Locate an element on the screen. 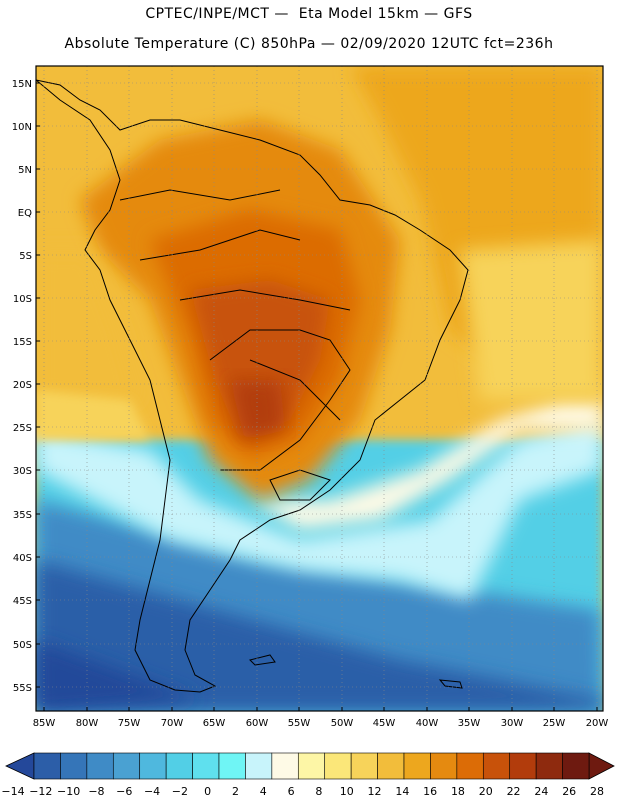 The height and width of the screenshot is (800, 618). colorbar-label: 14 is located at coordinates (402, 791).